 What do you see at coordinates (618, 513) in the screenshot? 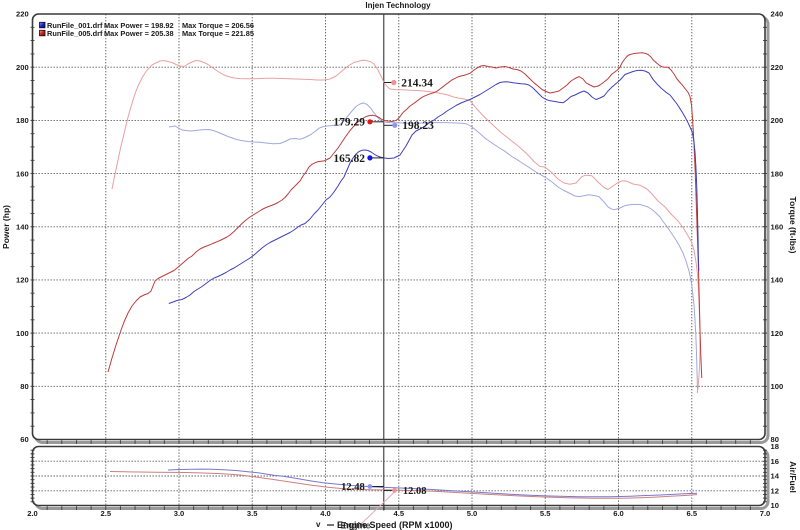
I see `svg-text: 6.0` at bounding box center [618, 513].